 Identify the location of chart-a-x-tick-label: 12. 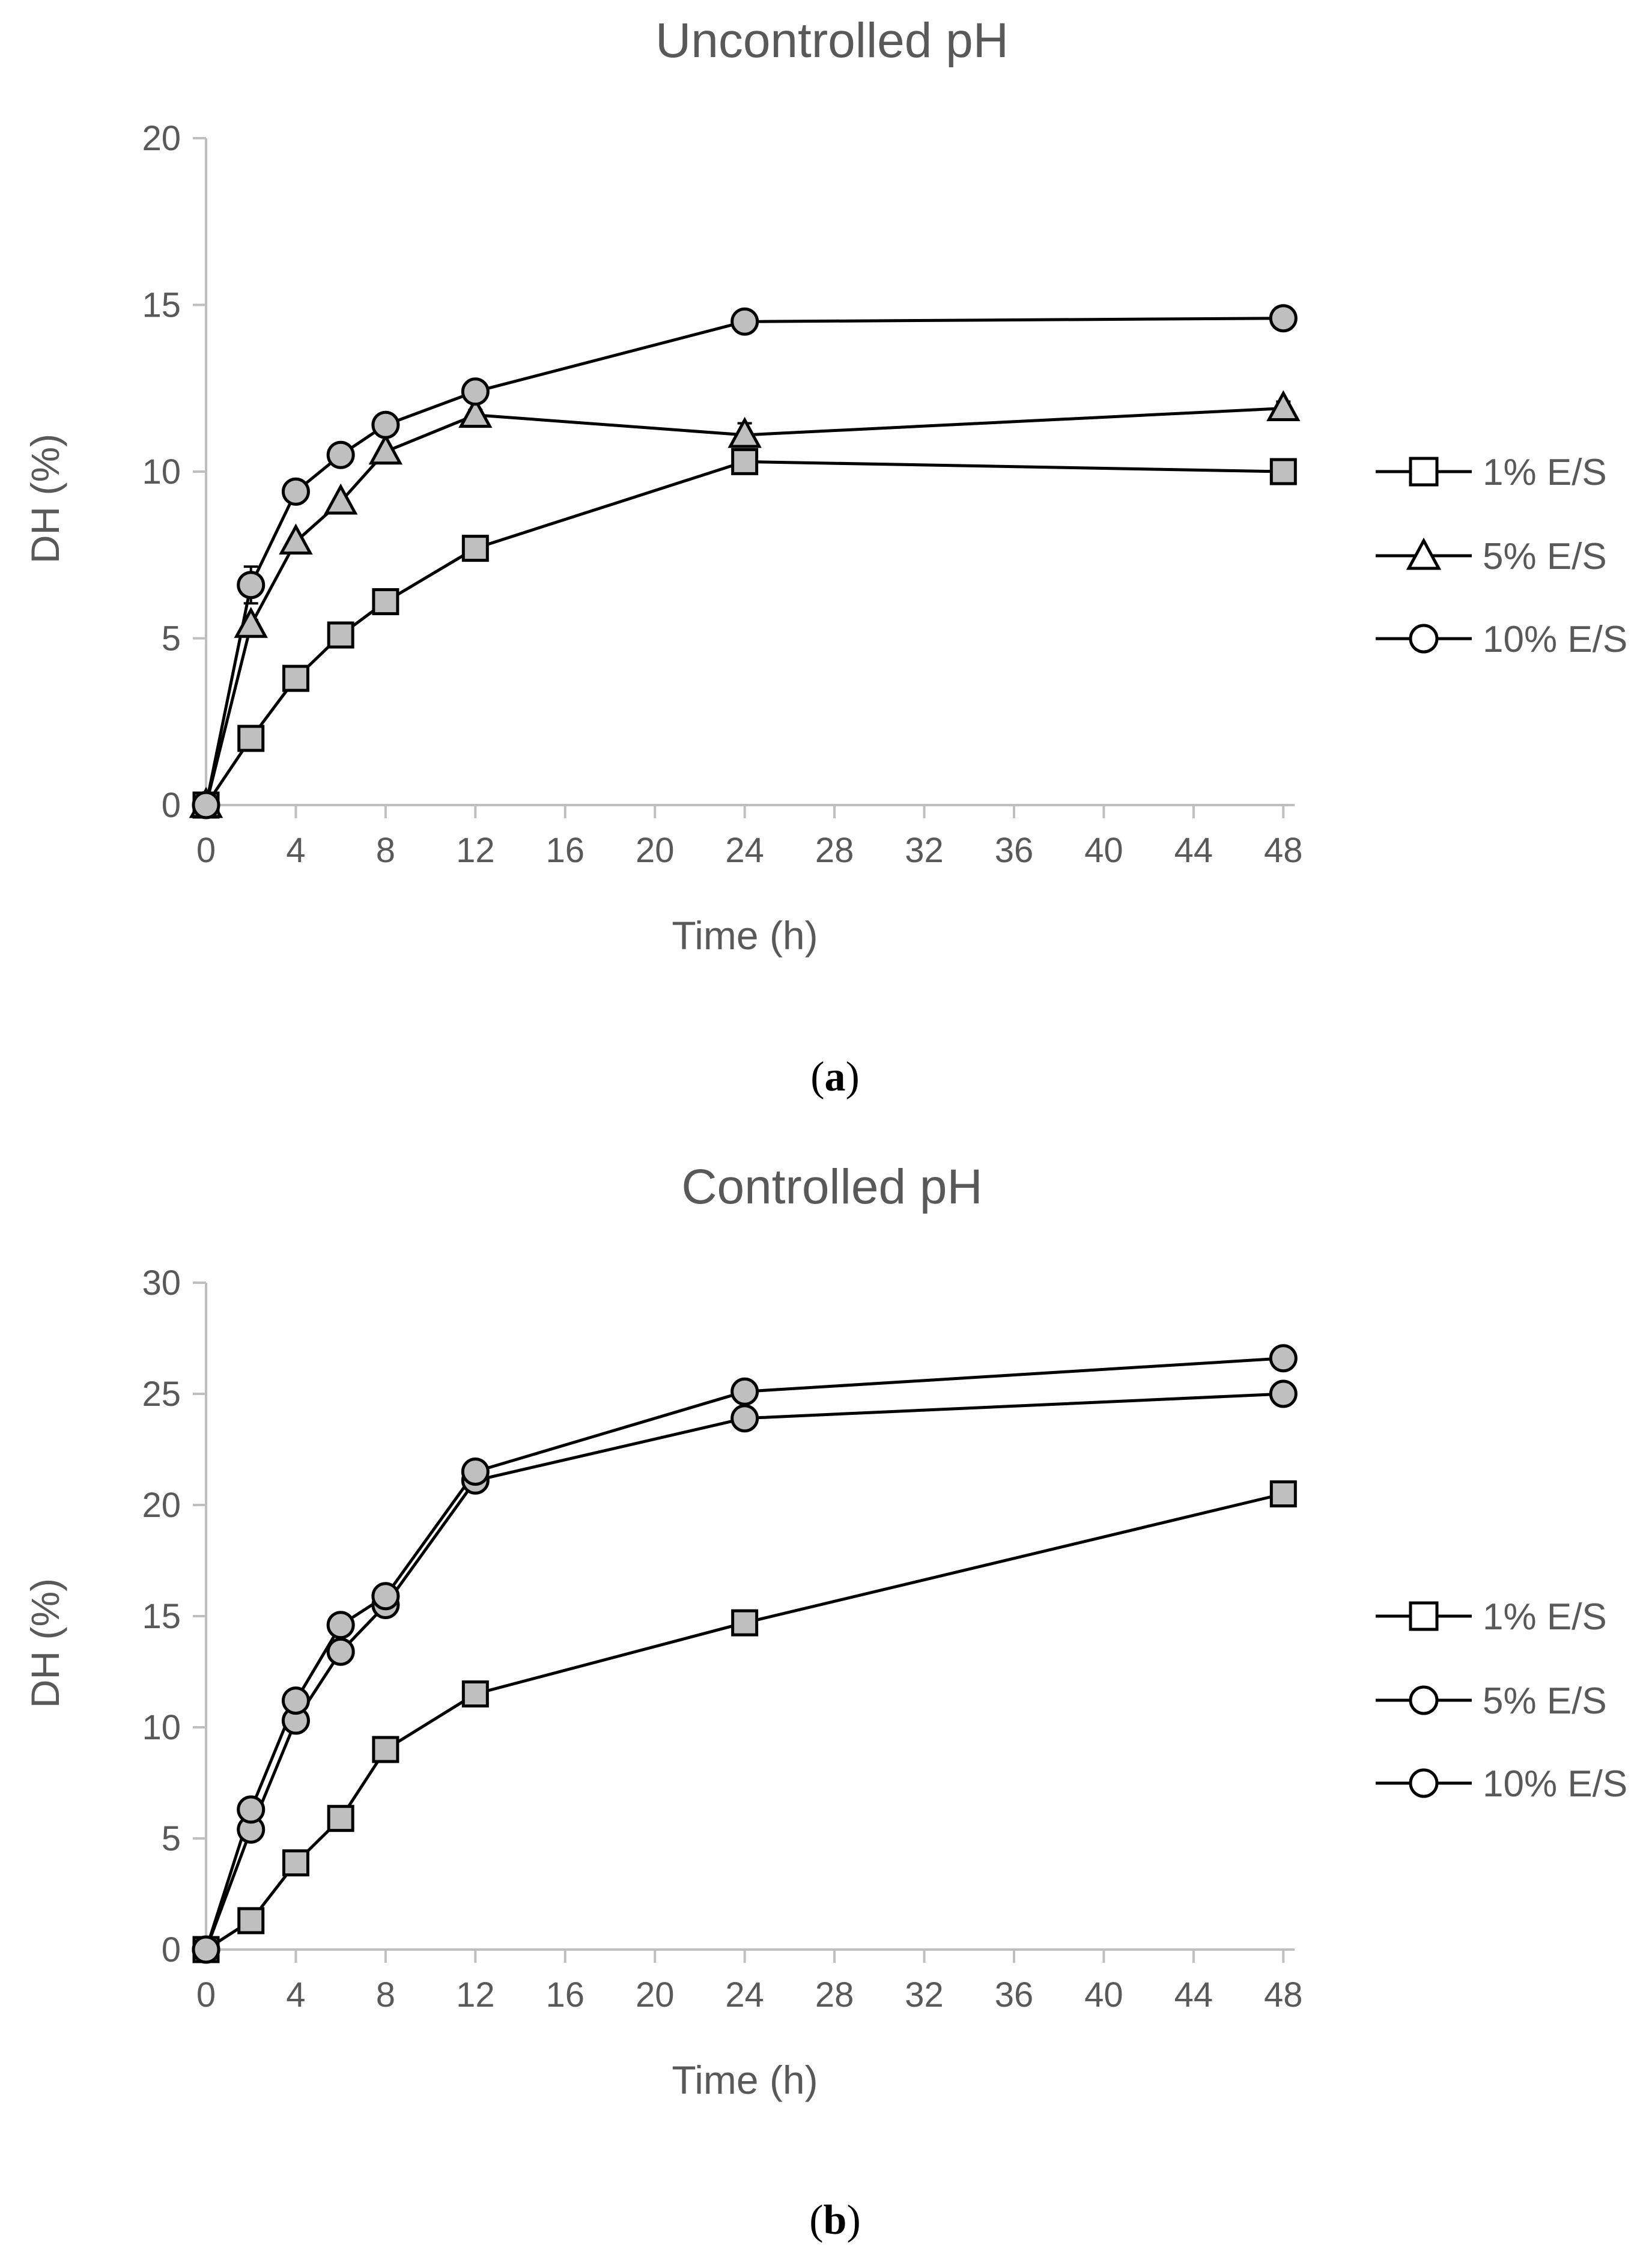
(476, 850).